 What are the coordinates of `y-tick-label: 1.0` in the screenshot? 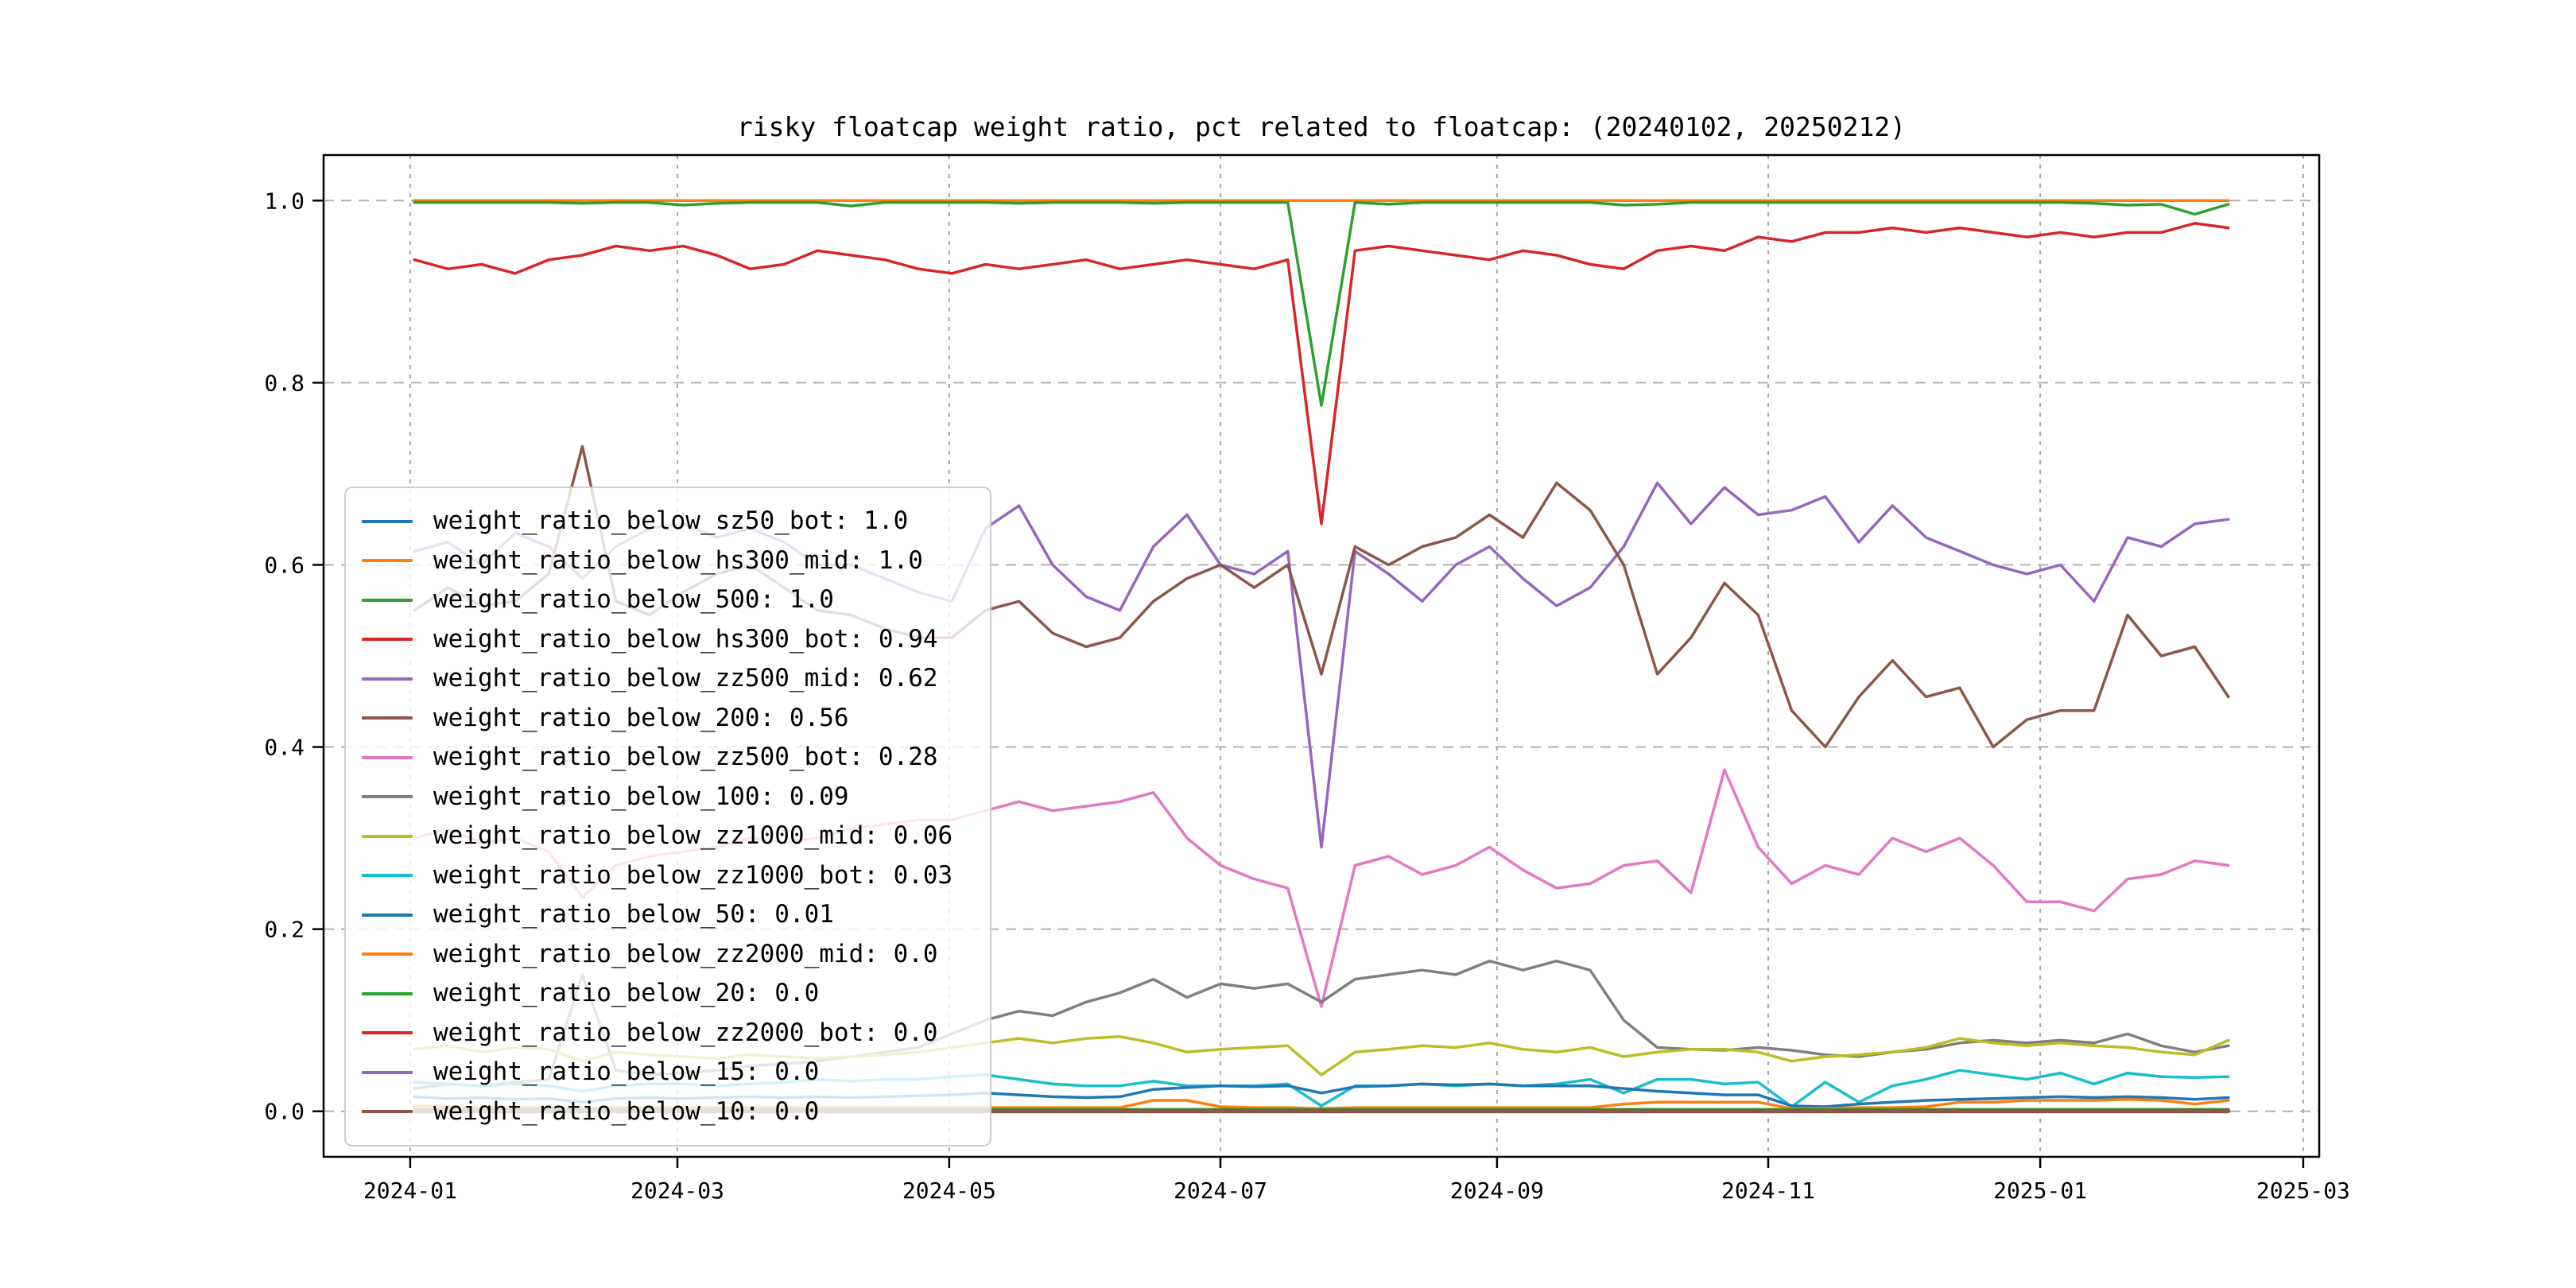 It's located at (284, 201).